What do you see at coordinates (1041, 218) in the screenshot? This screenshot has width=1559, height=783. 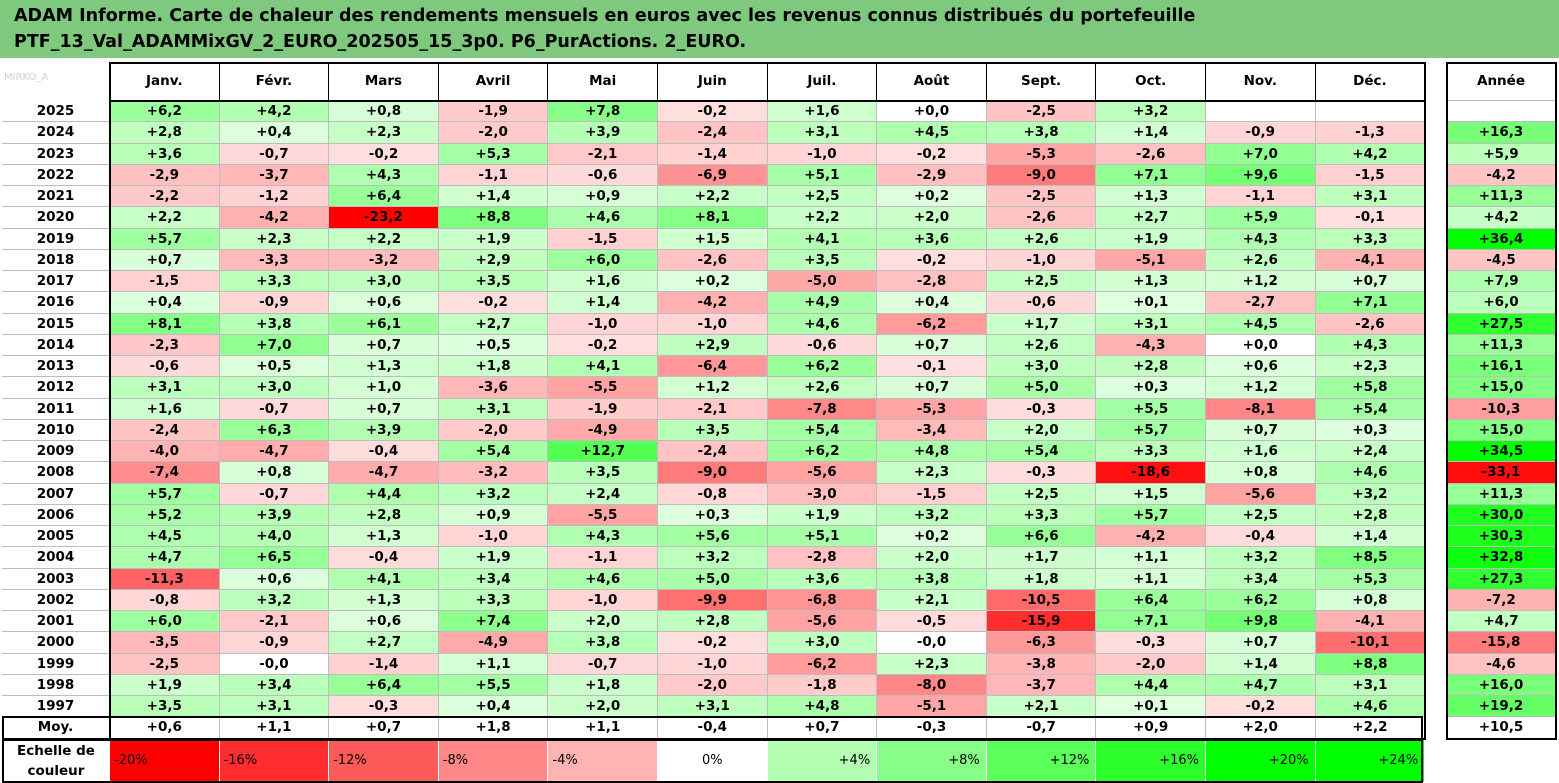 I see `heat-cell: -2,6` at bounding box center [1041, 218].